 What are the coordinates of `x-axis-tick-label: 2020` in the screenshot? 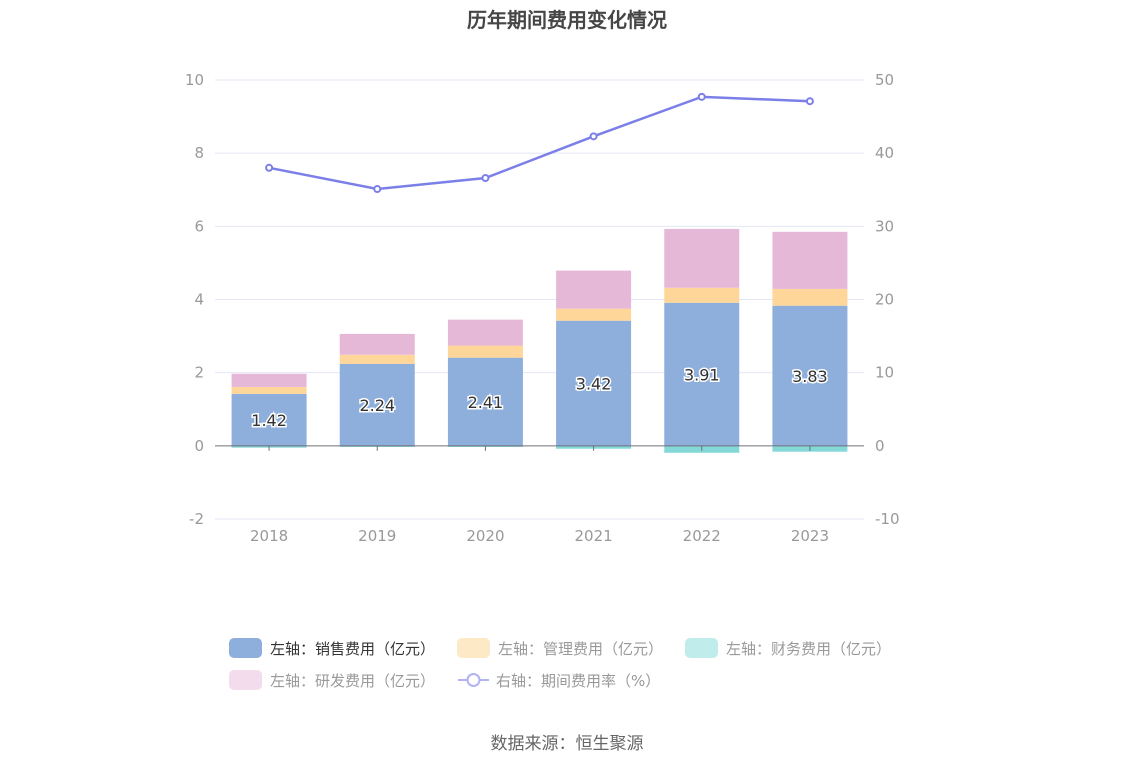 It's located at (485, 536).